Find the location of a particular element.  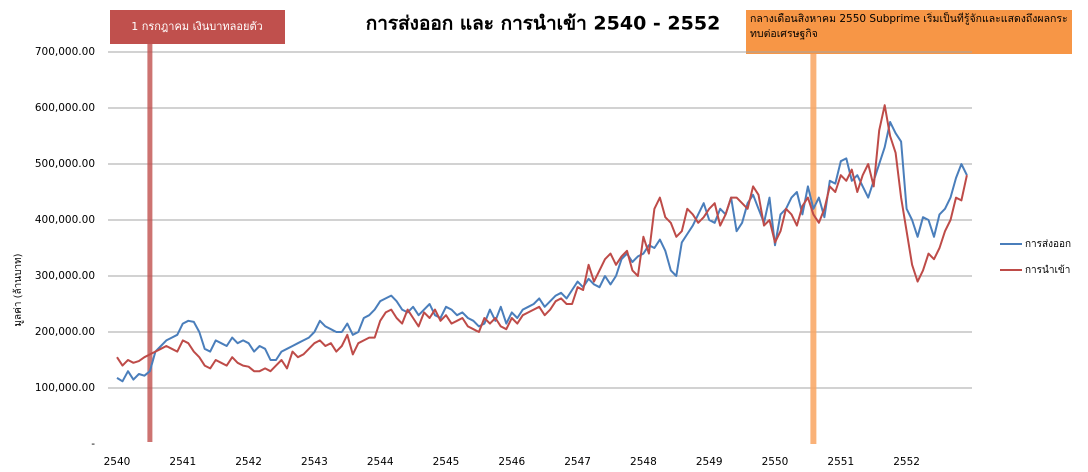

y-tick-label: 600,000.00 is located at coordinates (65, 108).